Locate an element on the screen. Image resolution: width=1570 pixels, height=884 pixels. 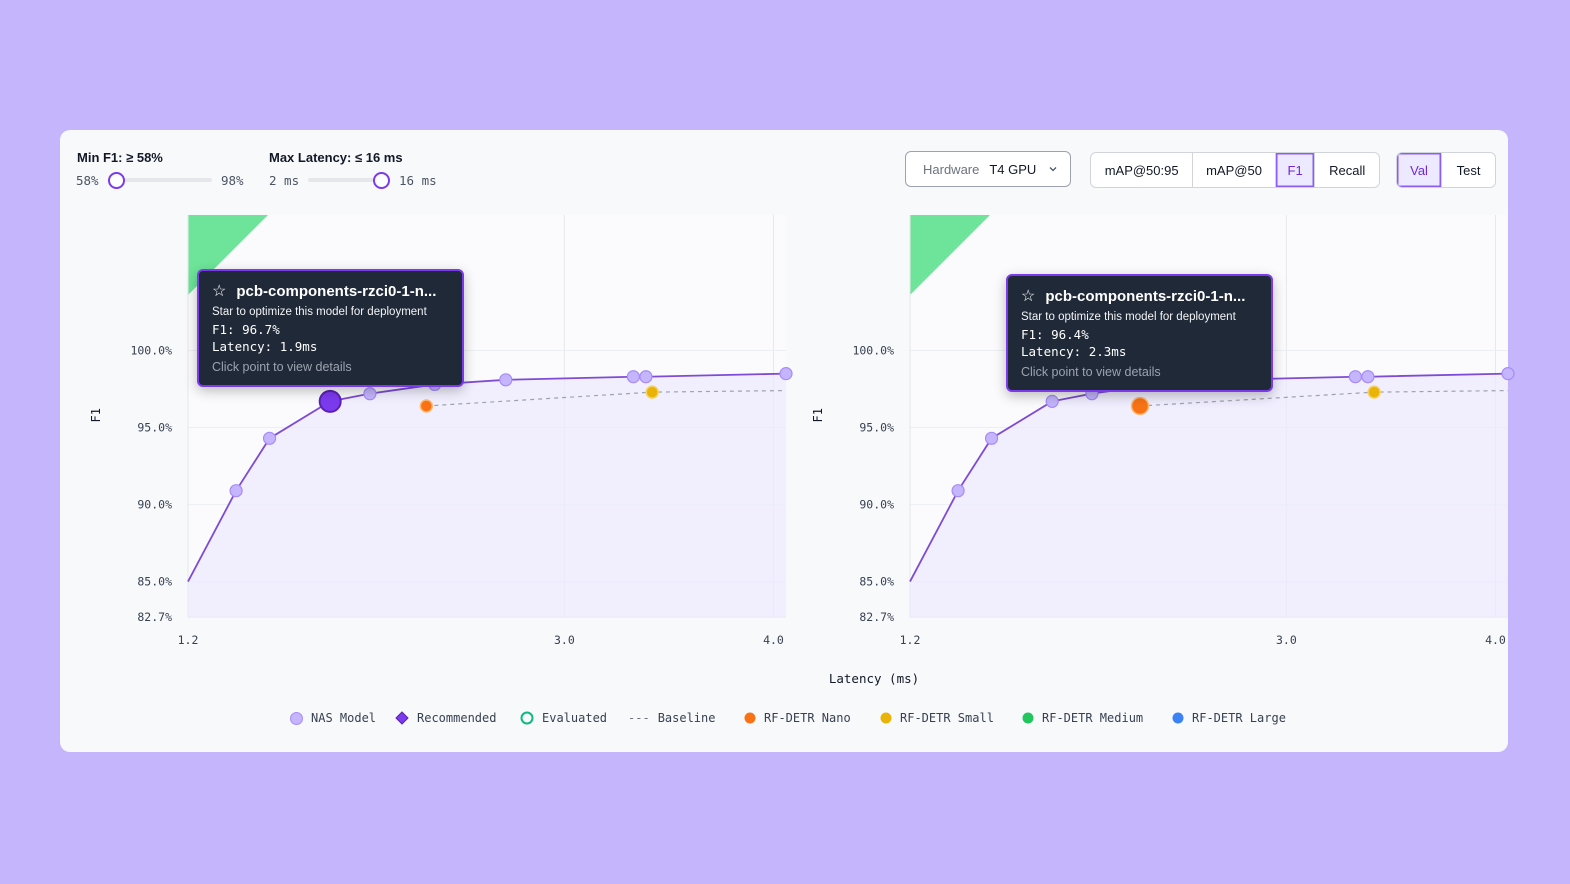
ring-swatch-icon is located at coordinates (527, 718).